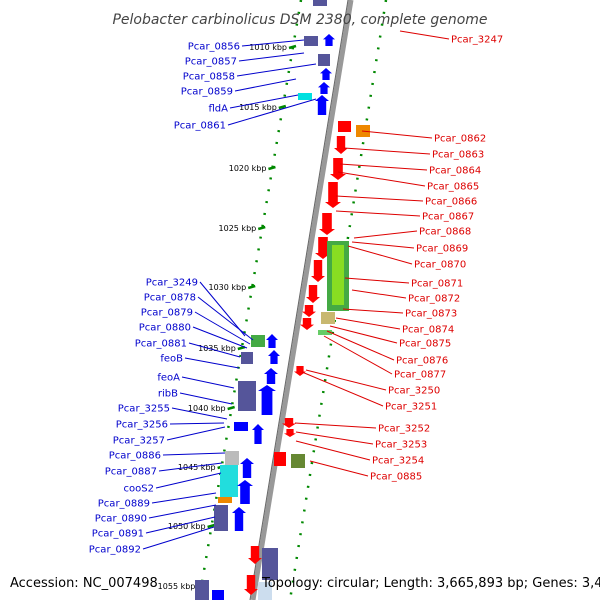  Describe the element at coordinates (451, 202) in the screenshot. I see `reverse-gene-label: Pcar_0866` at that location.